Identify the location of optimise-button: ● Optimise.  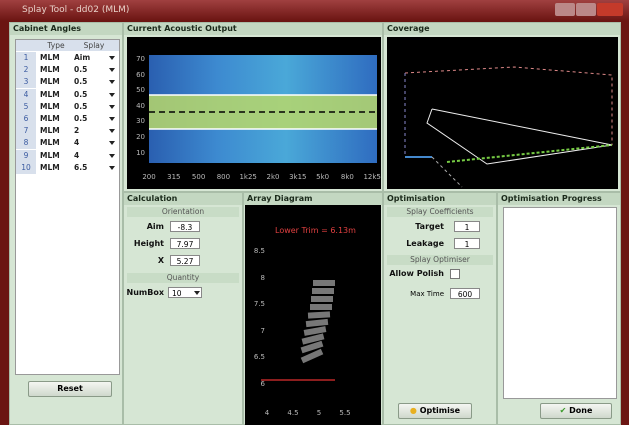
(435, 411).